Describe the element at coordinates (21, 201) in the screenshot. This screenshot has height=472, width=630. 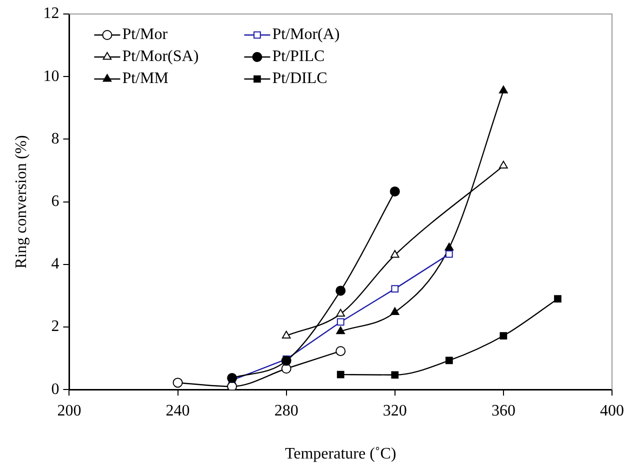
I see `y-axis-title: Ring conversion (%)` at that location.